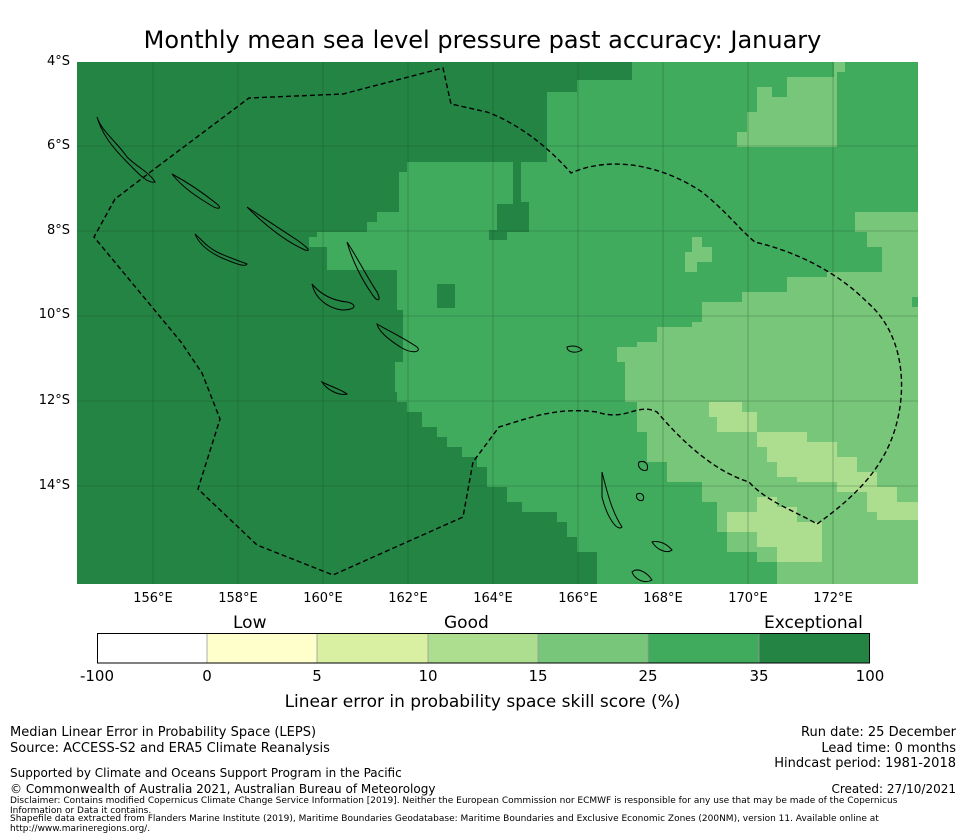 This screenshot has width=965, height=839. Describe the element at coordinates (663, 598) in the screenshot. I see `lon-label-168e: 168°E` at that location.